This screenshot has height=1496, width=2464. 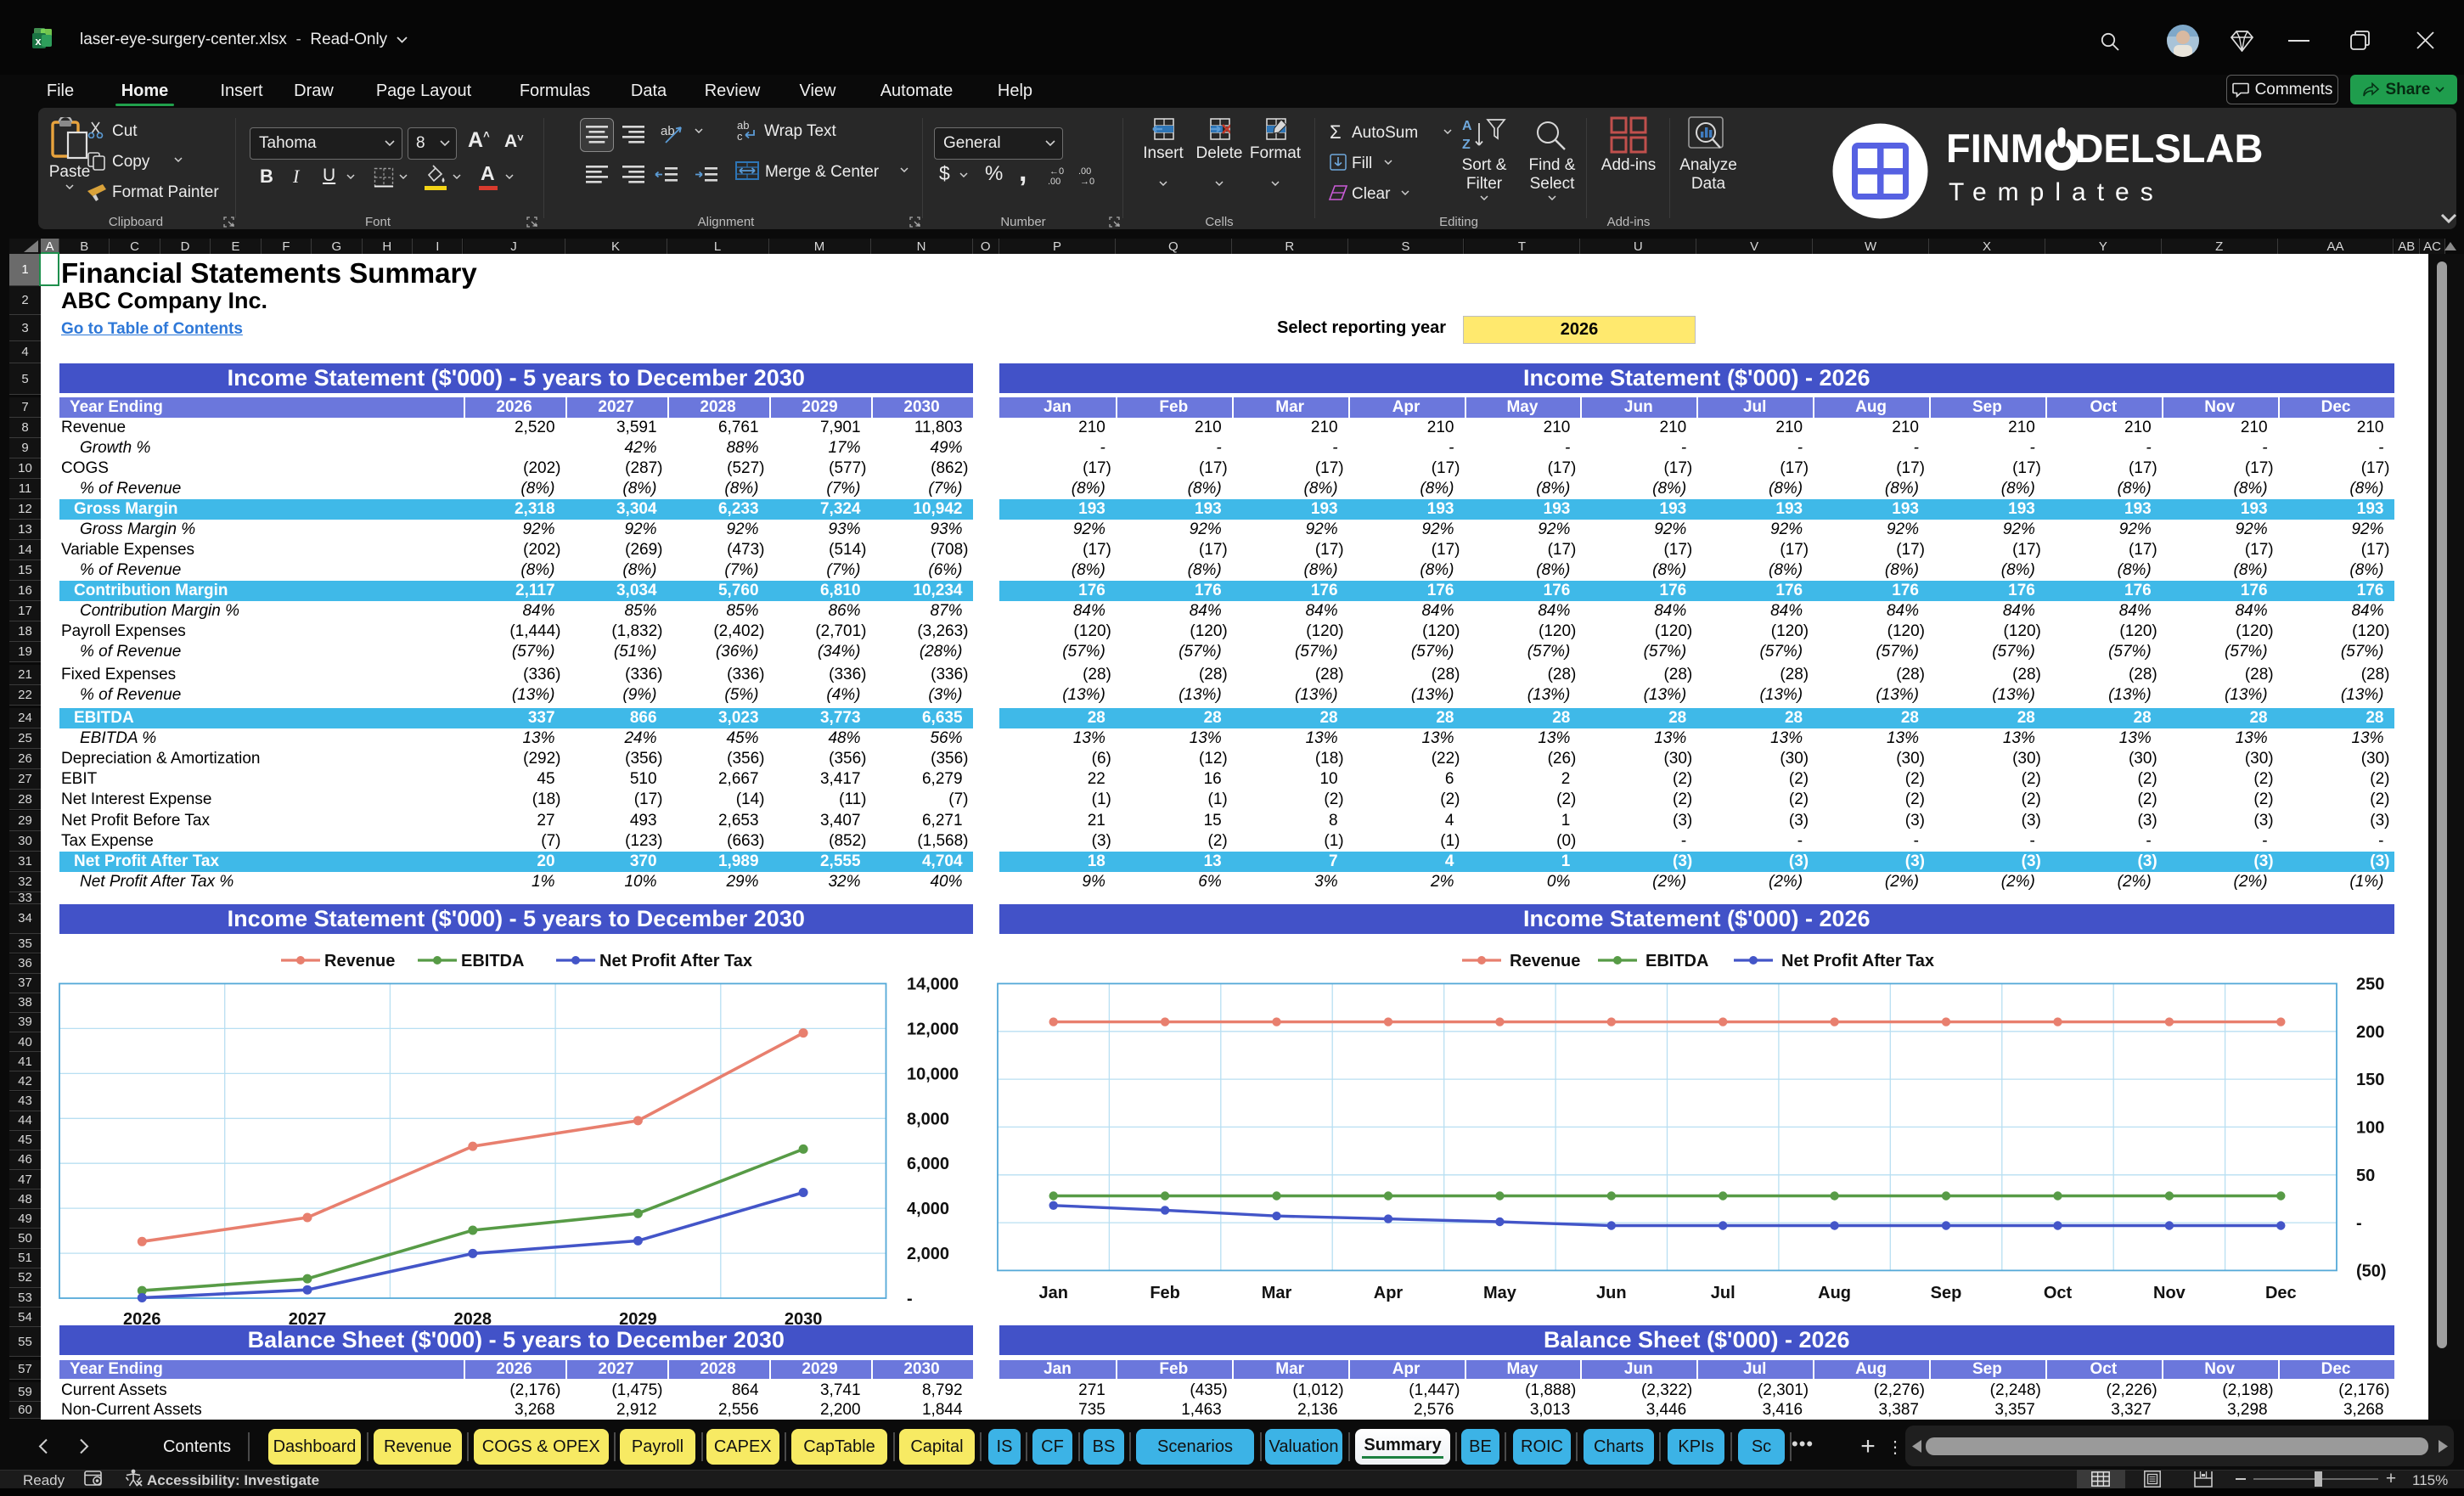 What do you see at coordinates (2370, 1080) in the screenshot?
I see `svg-text: 150` at bounding box center [2370, 1080].